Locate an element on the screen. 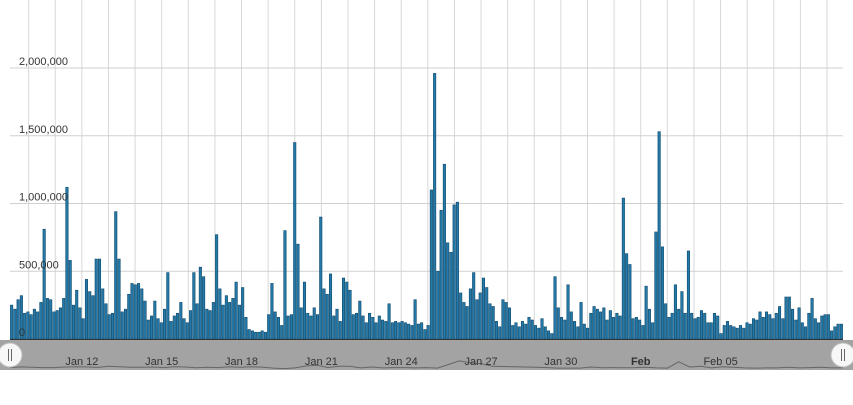  x-tick-label: Jan 27 is located at coordinates (481, 362).